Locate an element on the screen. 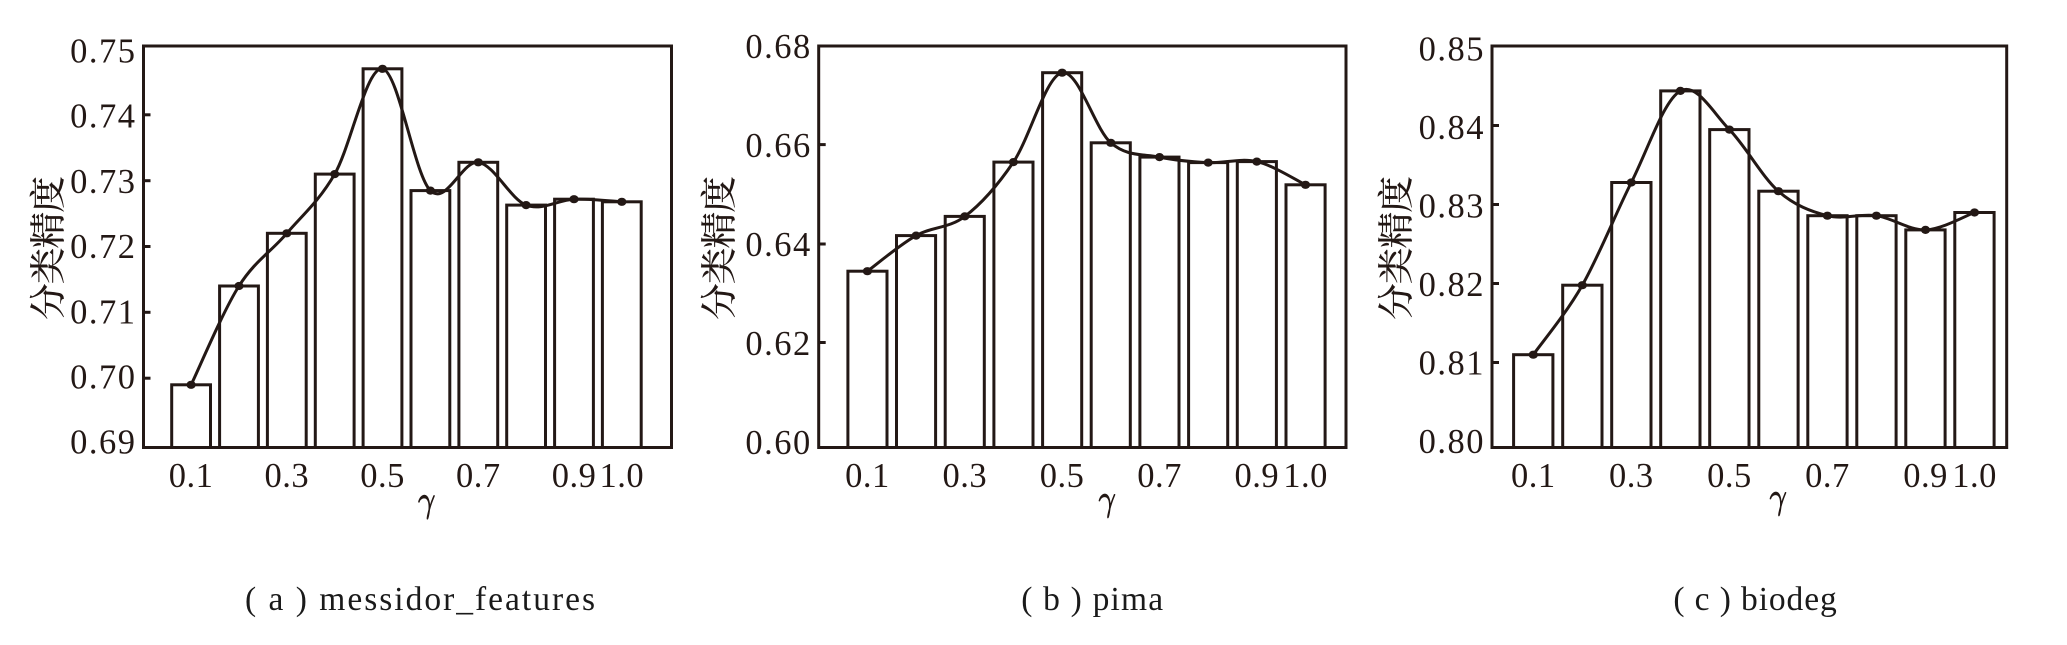  svg-text: 0.62 is located at coordinates (778, 344).